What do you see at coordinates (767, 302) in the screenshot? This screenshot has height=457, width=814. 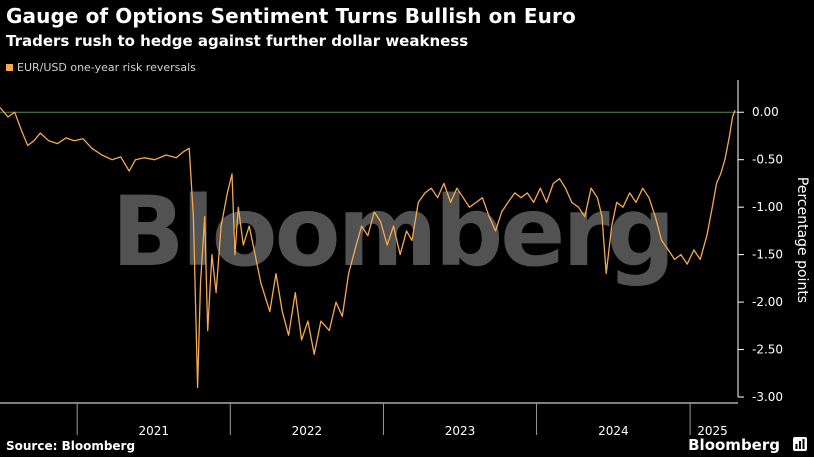 I see `y-tick-label: -2.00` at bounding box center [767, 302].